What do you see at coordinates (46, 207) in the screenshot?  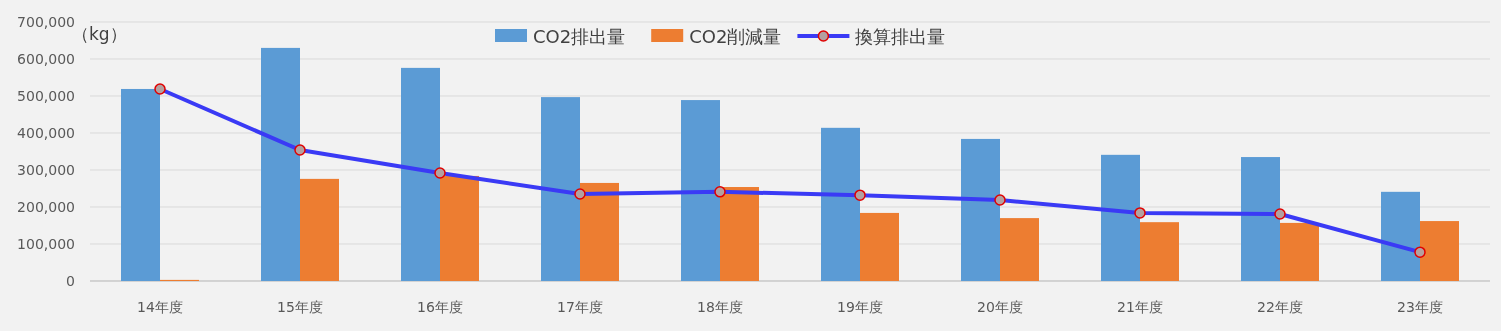 I see `y-tick-label: 200,000` at bounding box center [46, 207].